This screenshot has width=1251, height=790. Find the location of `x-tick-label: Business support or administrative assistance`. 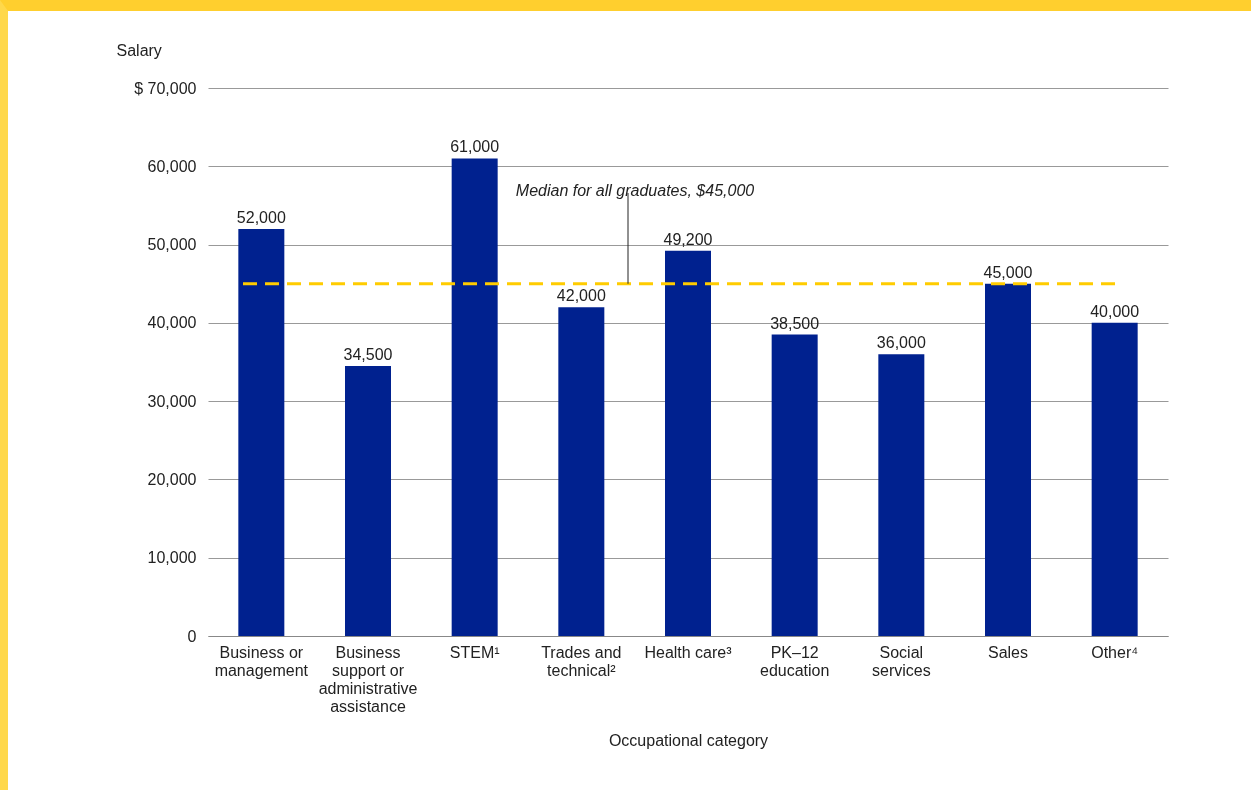

x-tick-label: Business support or administrative assistance is located at coordinates (368, 679).